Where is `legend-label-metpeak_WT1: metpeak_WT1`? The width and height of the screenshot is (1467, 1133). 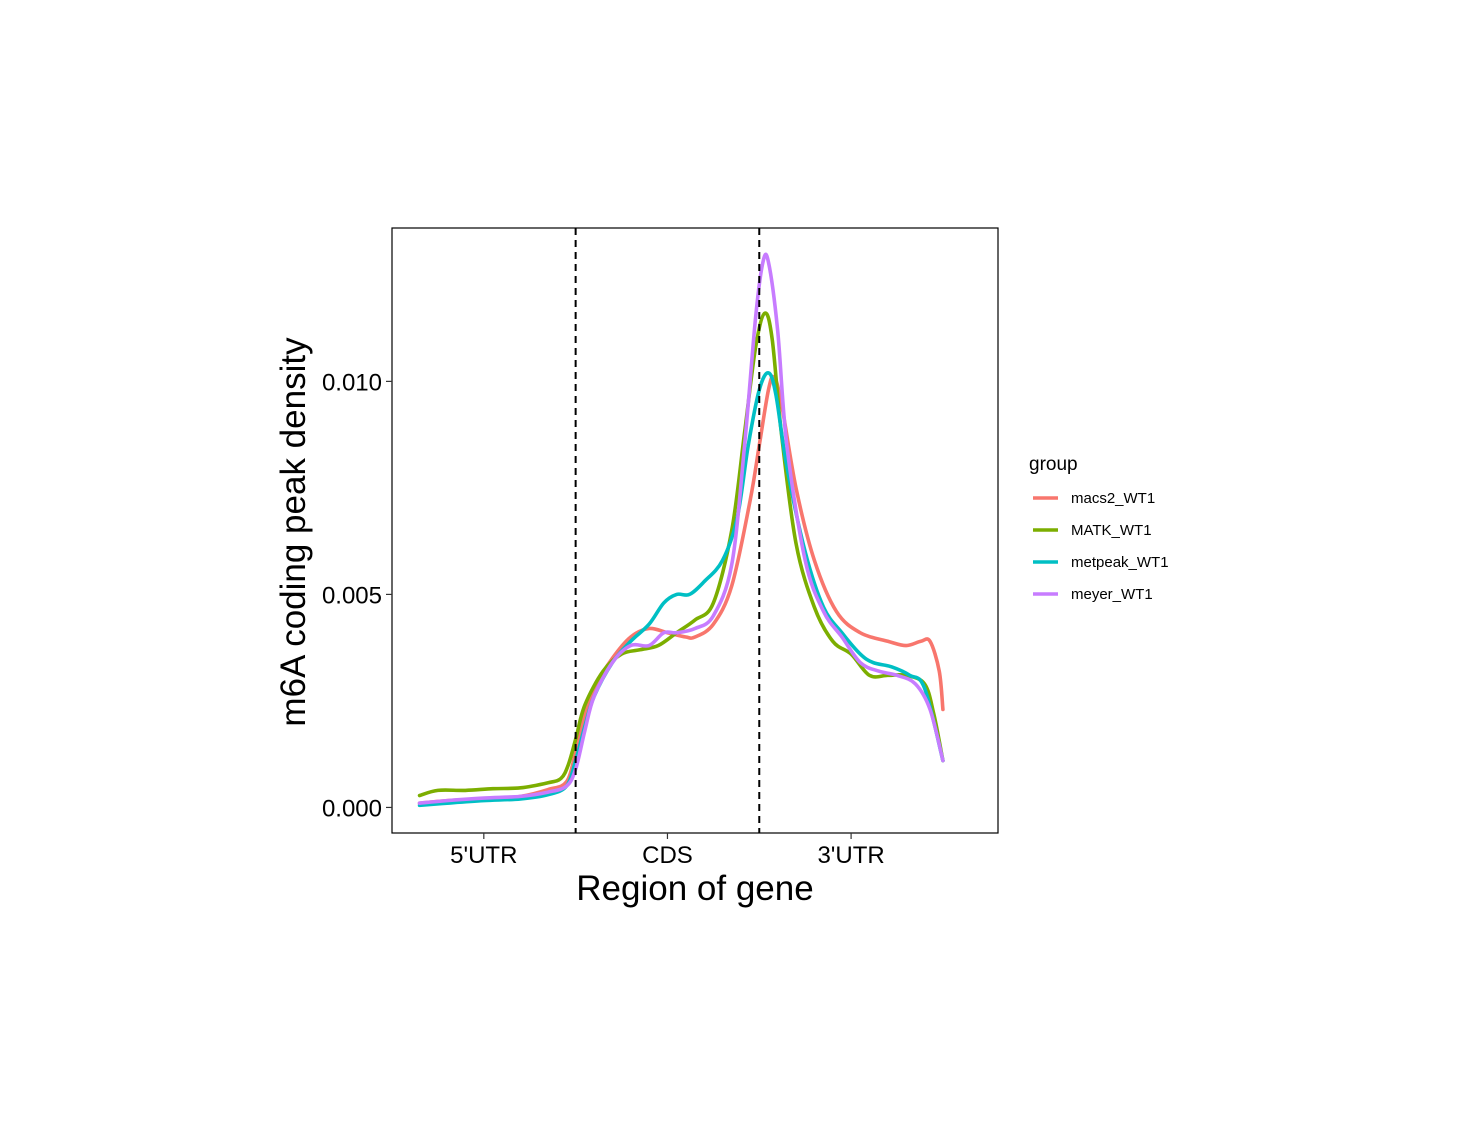 legend-label-metpeak_WT1: metpeak_WT1 is located at coordinates (1120, 562).